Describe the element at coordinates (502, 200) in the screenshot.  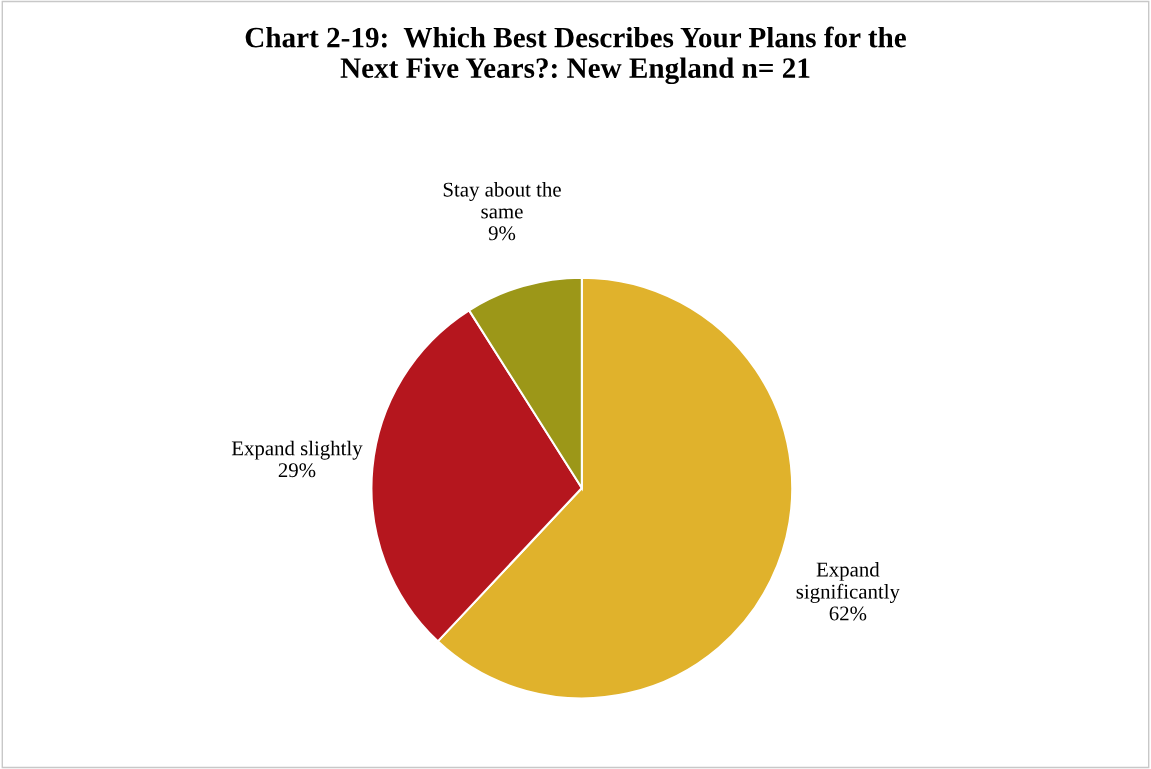
I see `slice-label: Stay about the same` at that location.